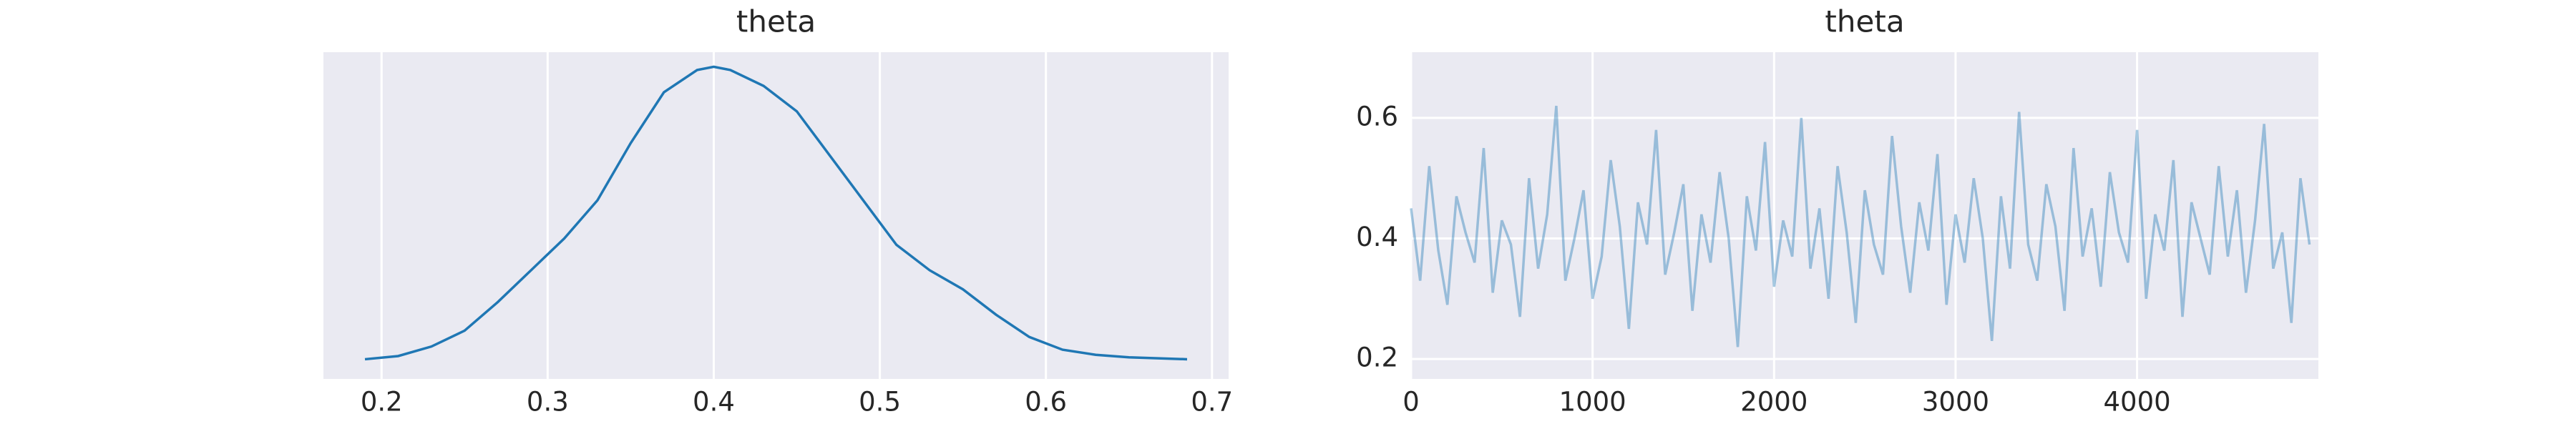 The height and width of the screenshot is (429, 2576). Describe the element at coordinates (714, 402) in the screenshot. I see `x-tick-label: 0.4` at that location.